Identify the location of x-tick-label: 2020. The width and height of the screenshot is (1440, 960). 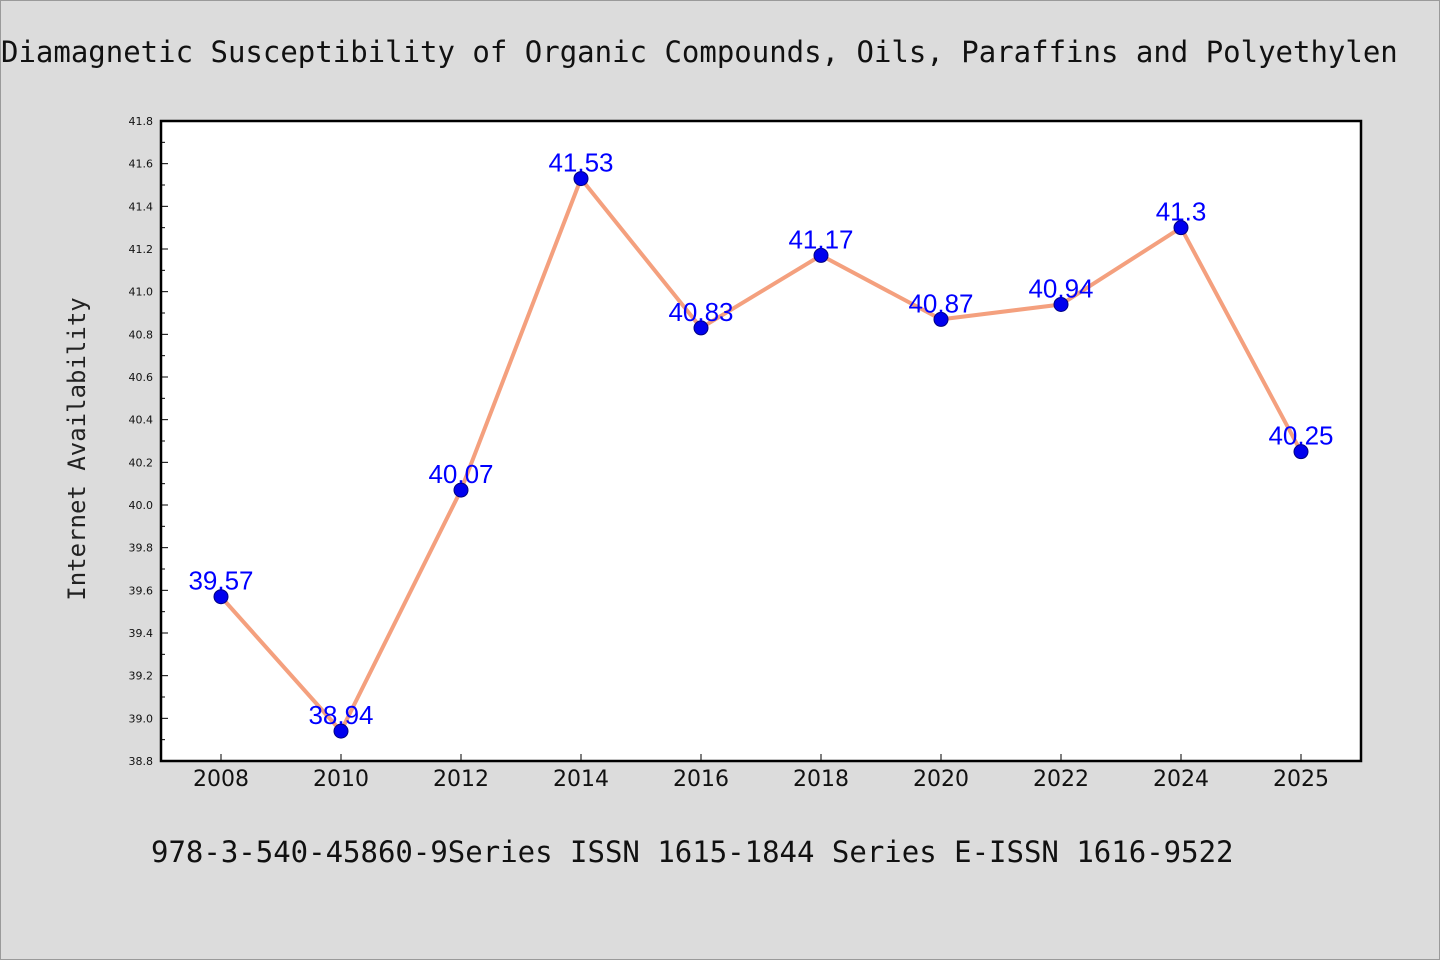
(941, 779).